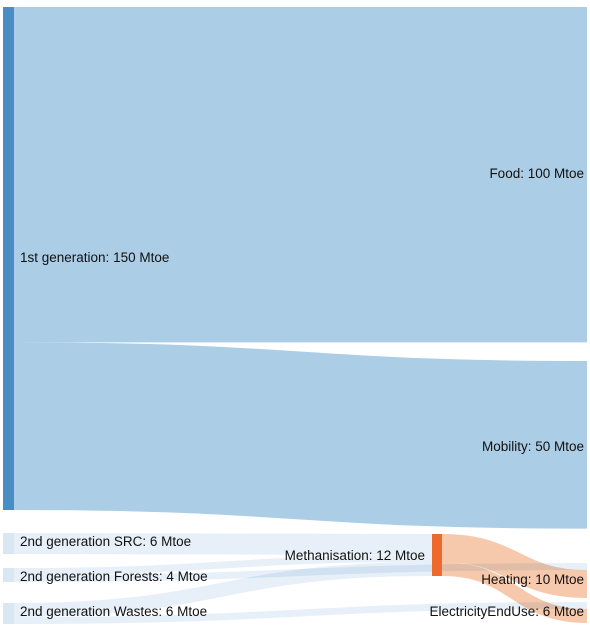 The height and width of the screenshot is (629, 590). Describe the element at coordinates (8, 575) in the screenshot. I see `node-forests` at that location.